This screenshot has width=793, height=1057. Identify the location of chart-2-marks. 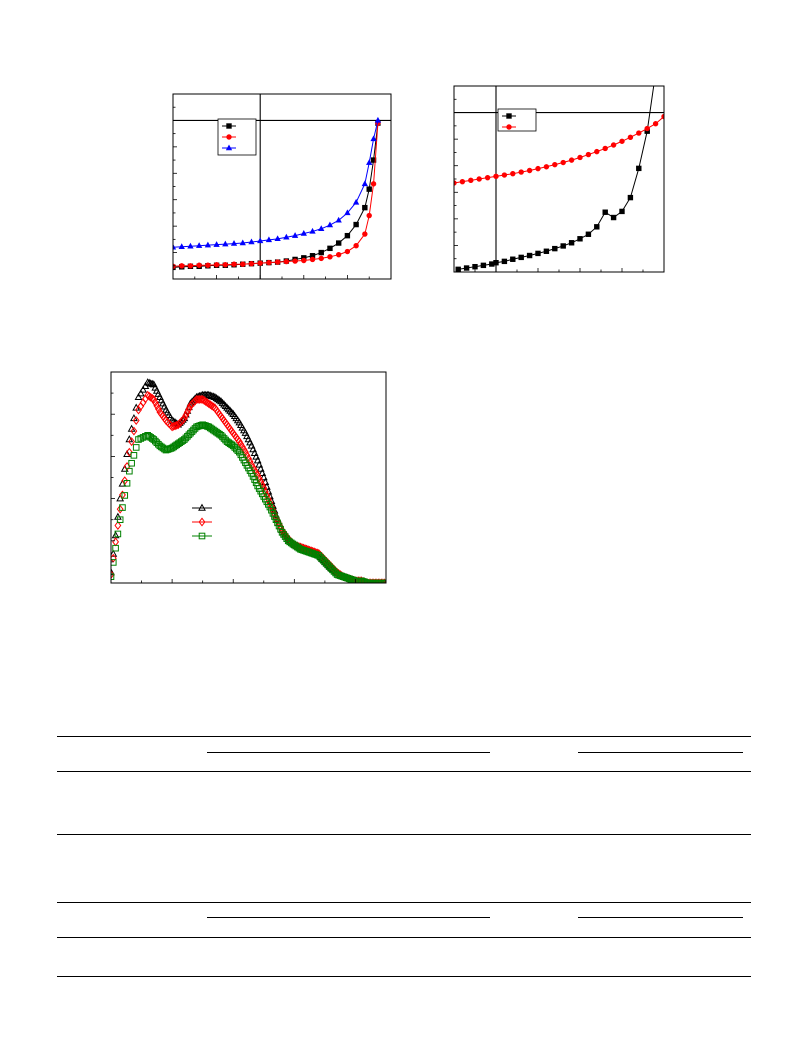
(559, 171).